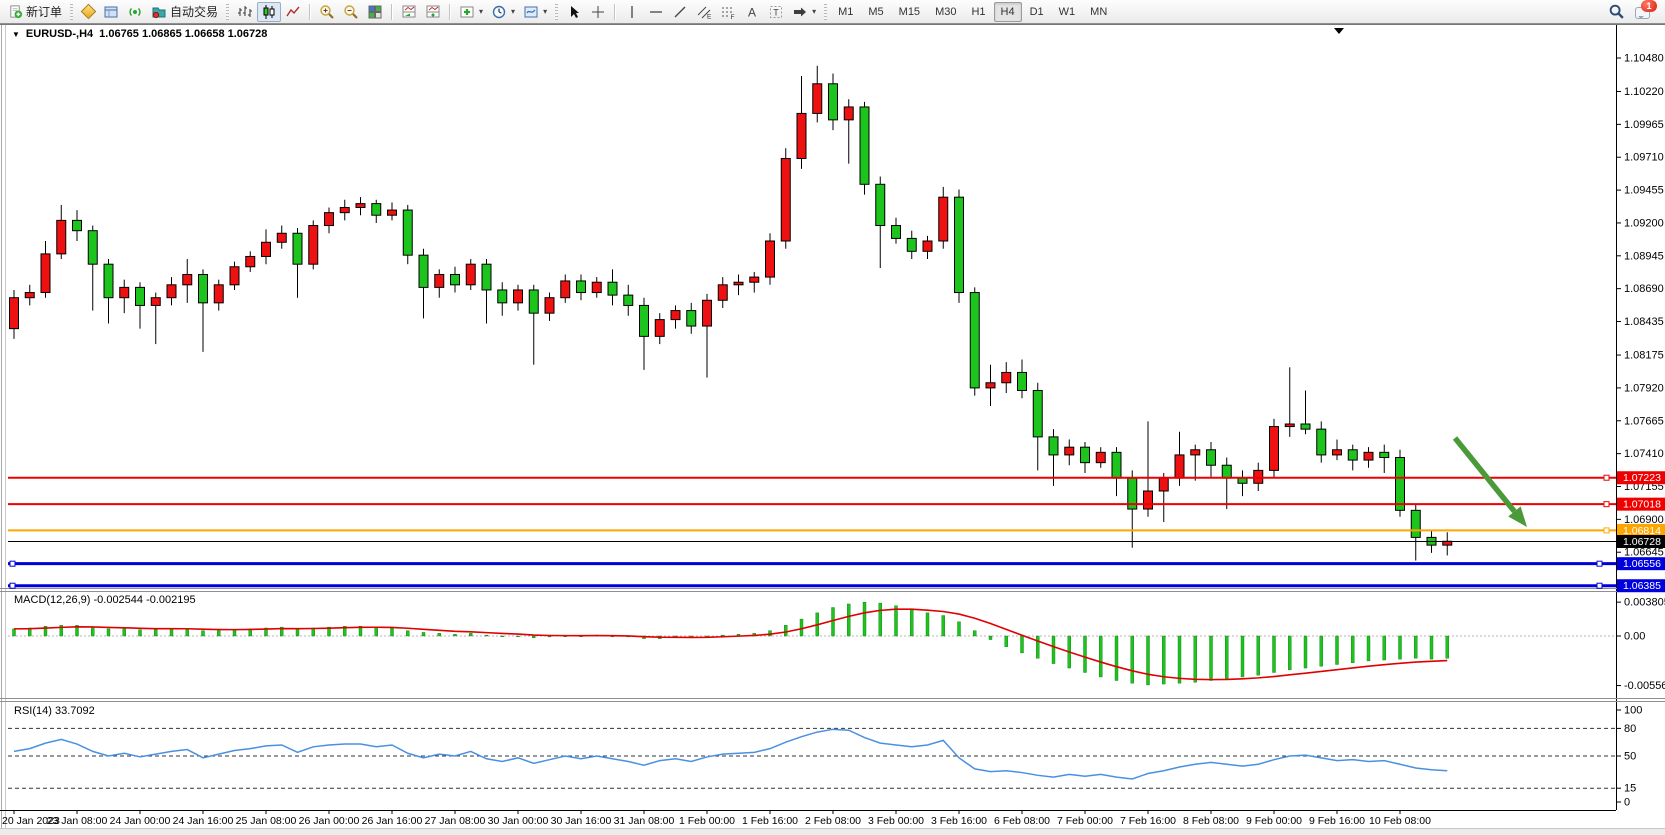 The height and width of the screenshot is (835, 1665). I want to click on svg-text: 30 Jan 00:00, so click(518, 821).